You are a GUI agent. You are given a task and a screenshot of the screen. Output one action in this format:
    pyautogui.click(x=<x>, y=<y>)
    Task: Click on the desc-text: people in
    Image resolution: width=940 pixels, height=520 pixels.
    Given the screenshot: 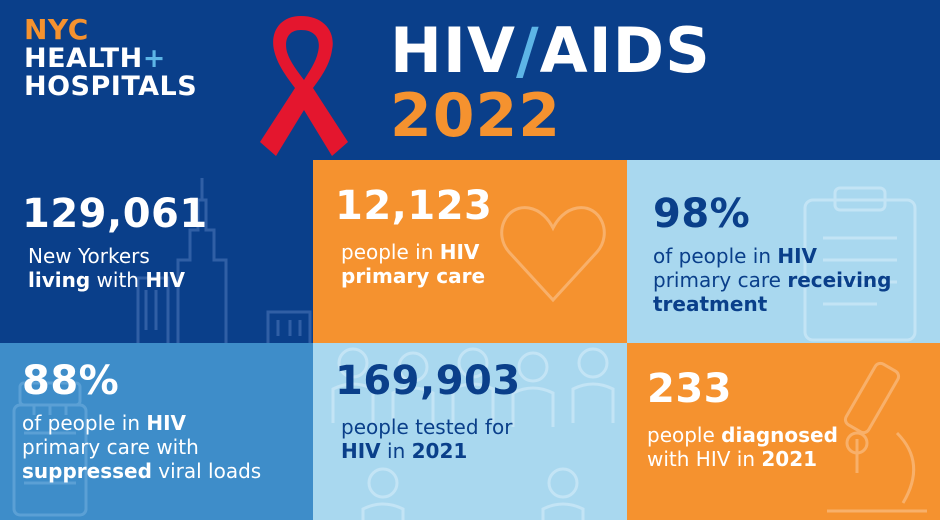 What is the action you would take?
    pyautogui.click(x=390, y=252)
    